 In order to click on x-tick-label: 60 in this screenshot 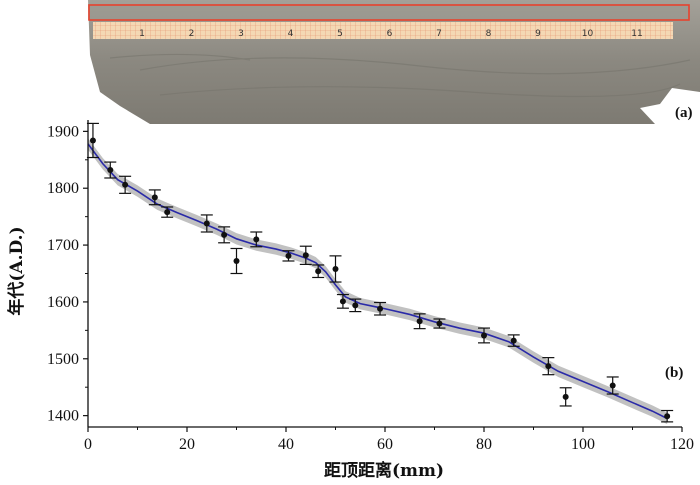, I will do `click(385, 444)`.